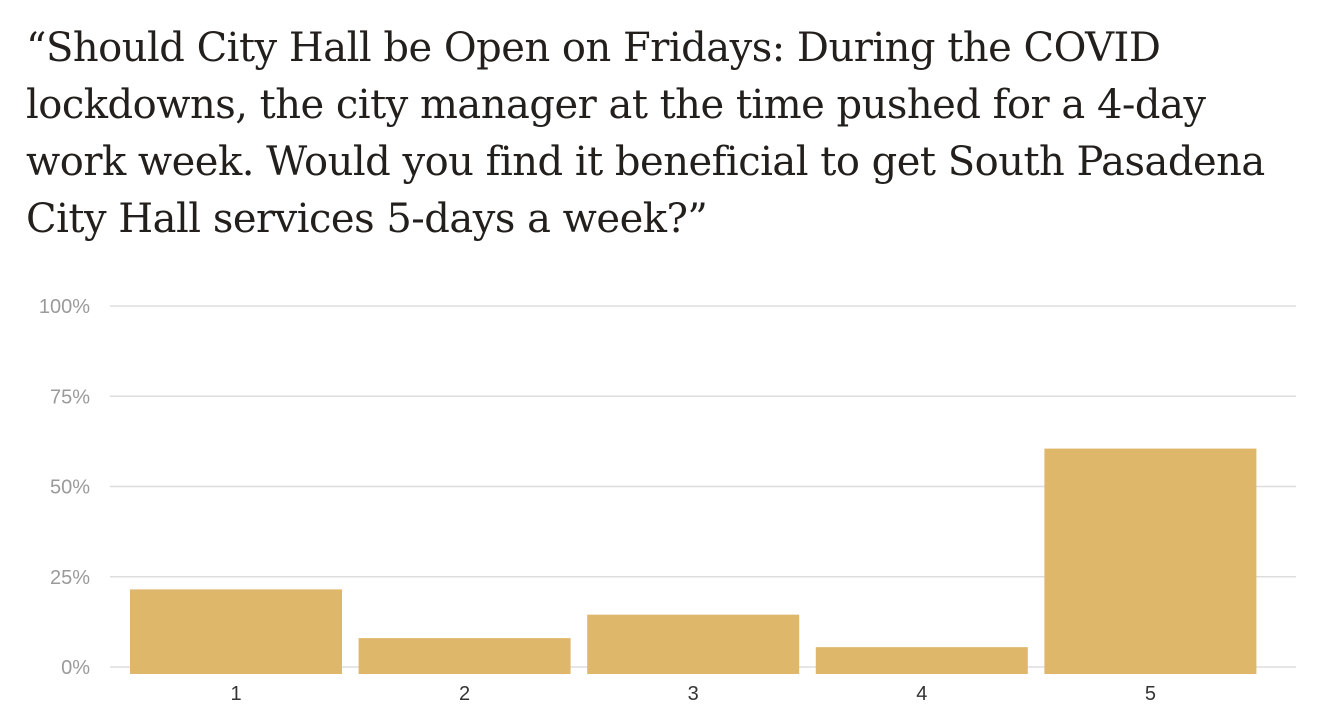 Image resolution: width=1324 pixels, height=728 pixels. Describe the element at coordinates (70, 578) in the screenshot. I see `y-tick-label: 25%` at that location.